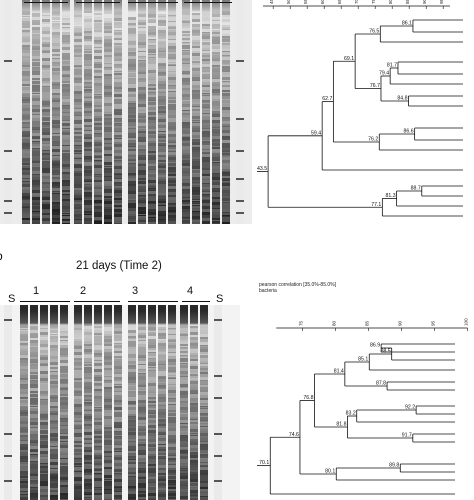 This screenshot has height=500, width=474. Describe the element at coordinates (384, 74) in the screenshot. I see `node-value-label: 79.4` at that location.